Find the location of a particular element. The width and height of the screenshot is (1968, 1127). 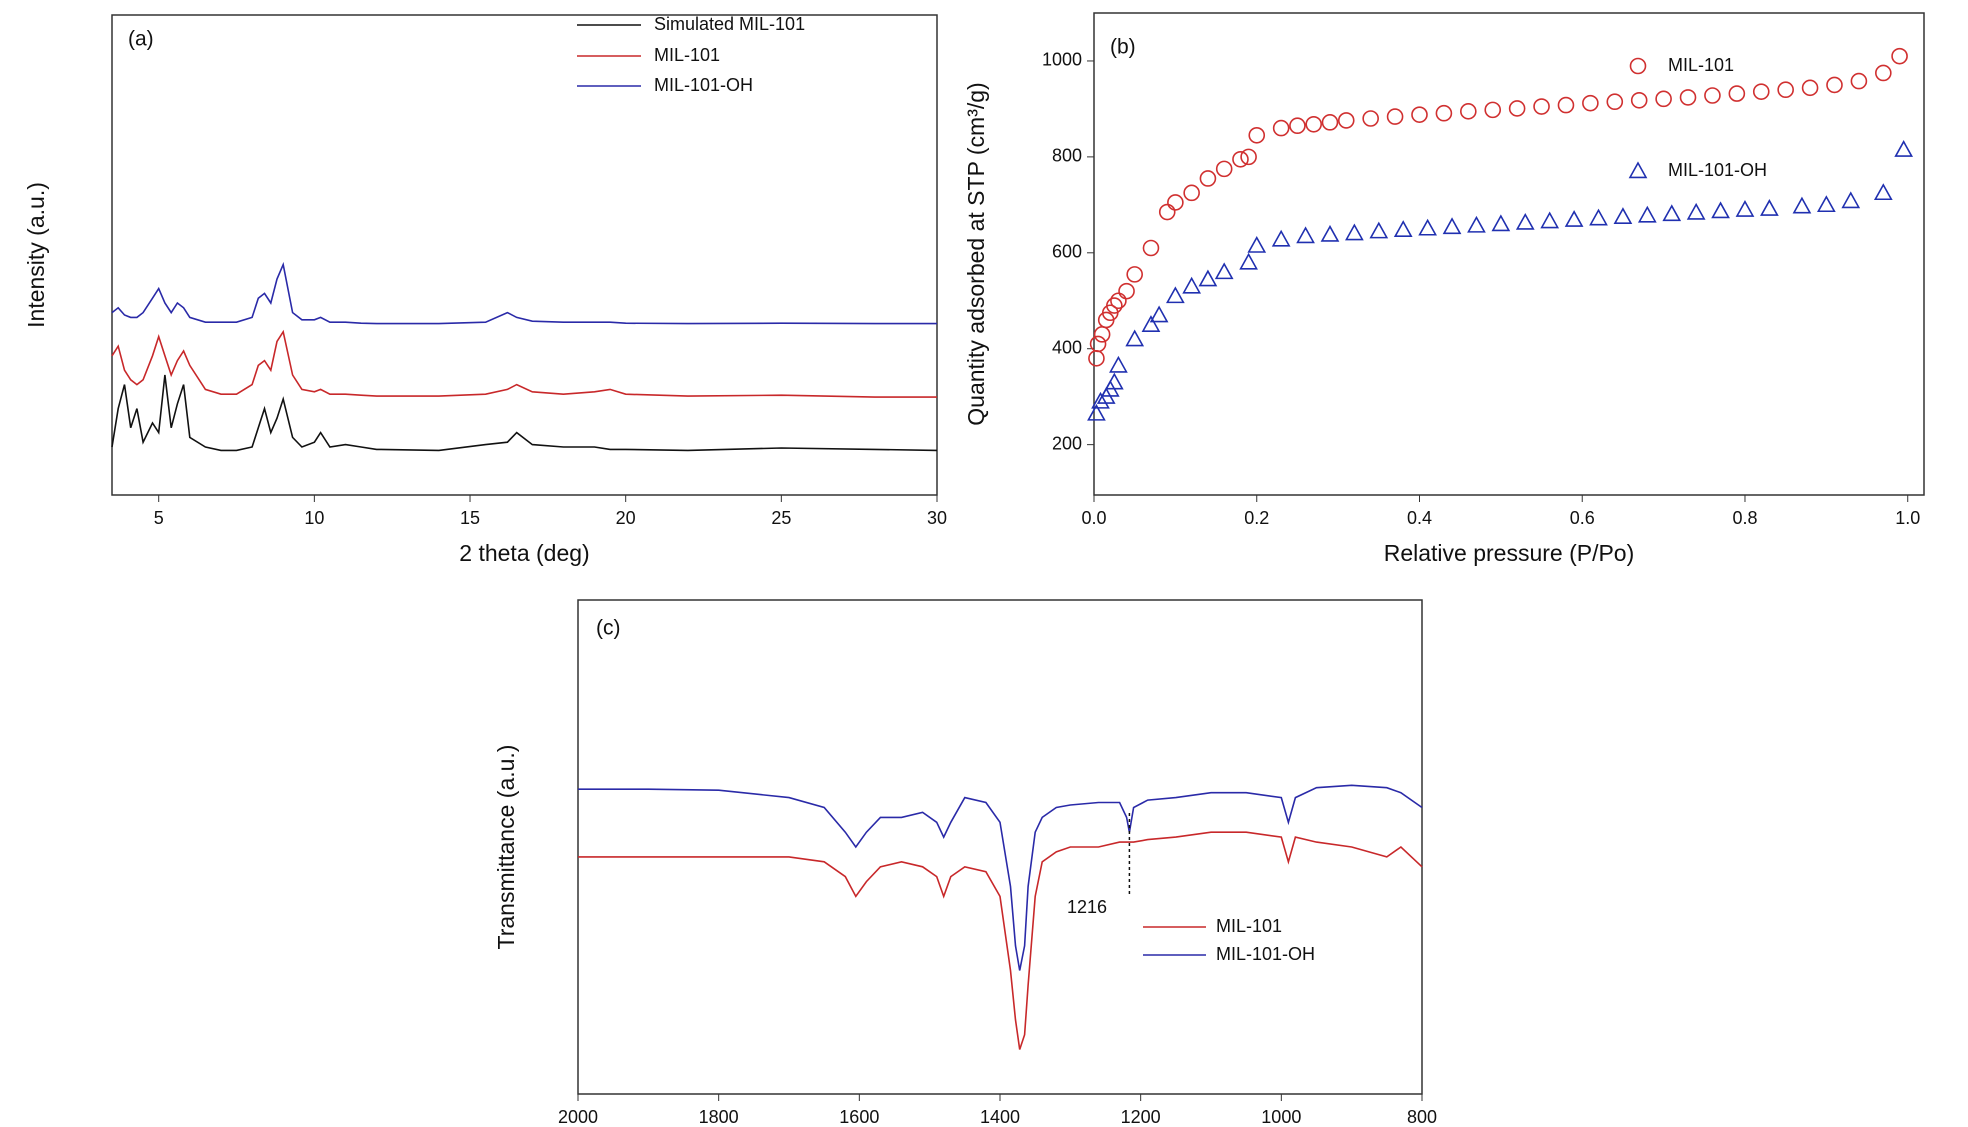

x-tick-label: 20 is located at coordinates (626, 518).